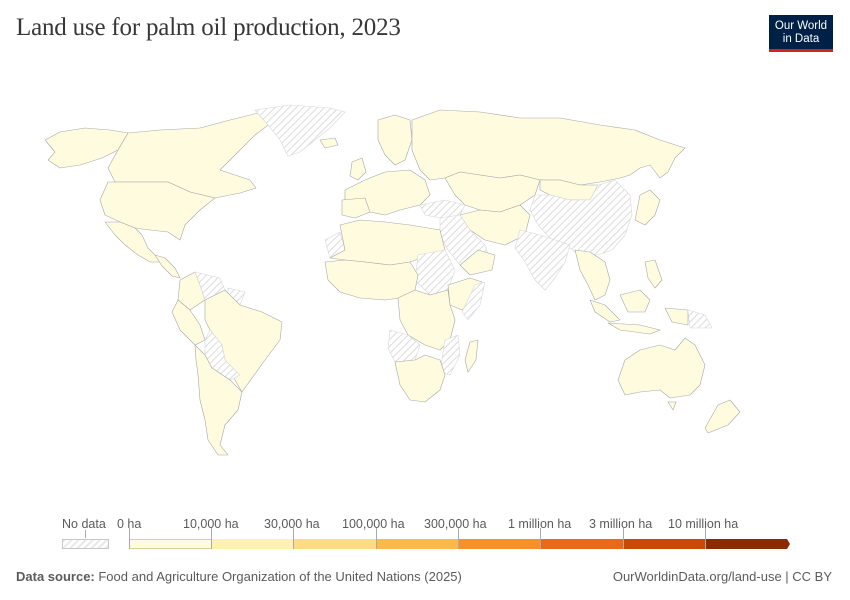 This screenshot has height=600, width=850. Describe the element at coordinates (395, 140) in the screenshot. I see `region-scandinavia` at that location.